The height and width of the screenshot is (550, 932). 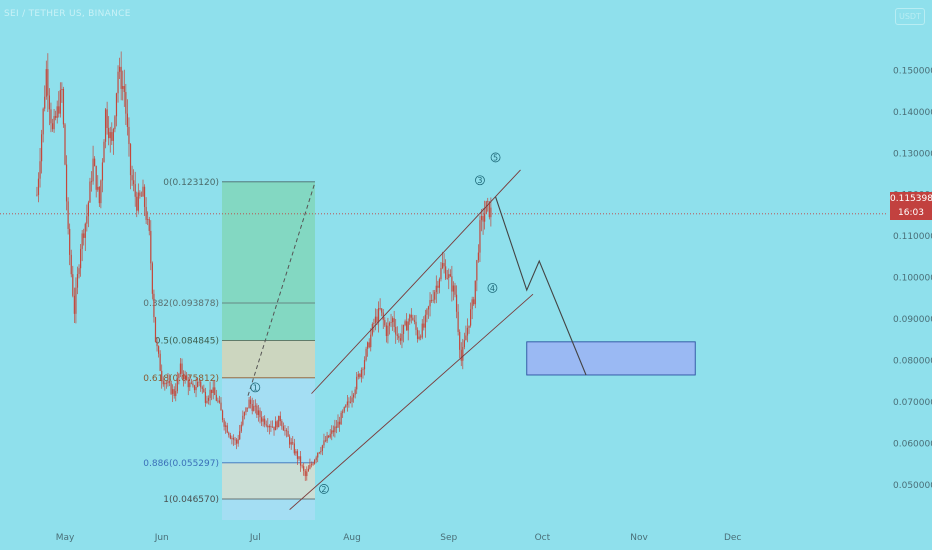 What do you see at coordinates (911, 213) in the screenshot?
I see `bar-countdown: 16:03` at bounding box center [911, 213].